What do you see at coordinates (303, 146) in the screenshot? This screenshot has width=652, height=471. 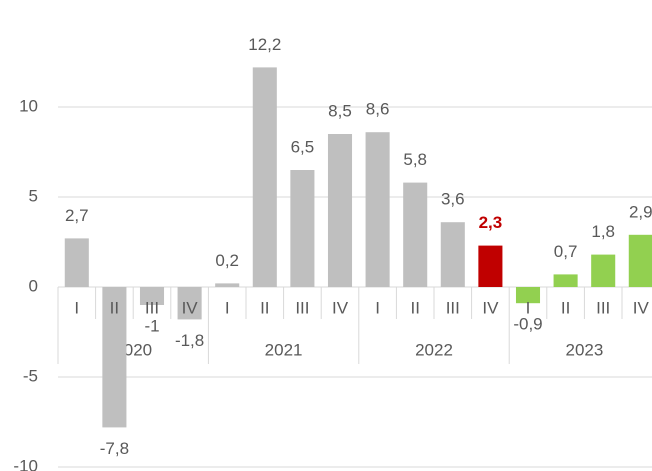 I see `value-label: 6,5` at bounding box center [303, 146].